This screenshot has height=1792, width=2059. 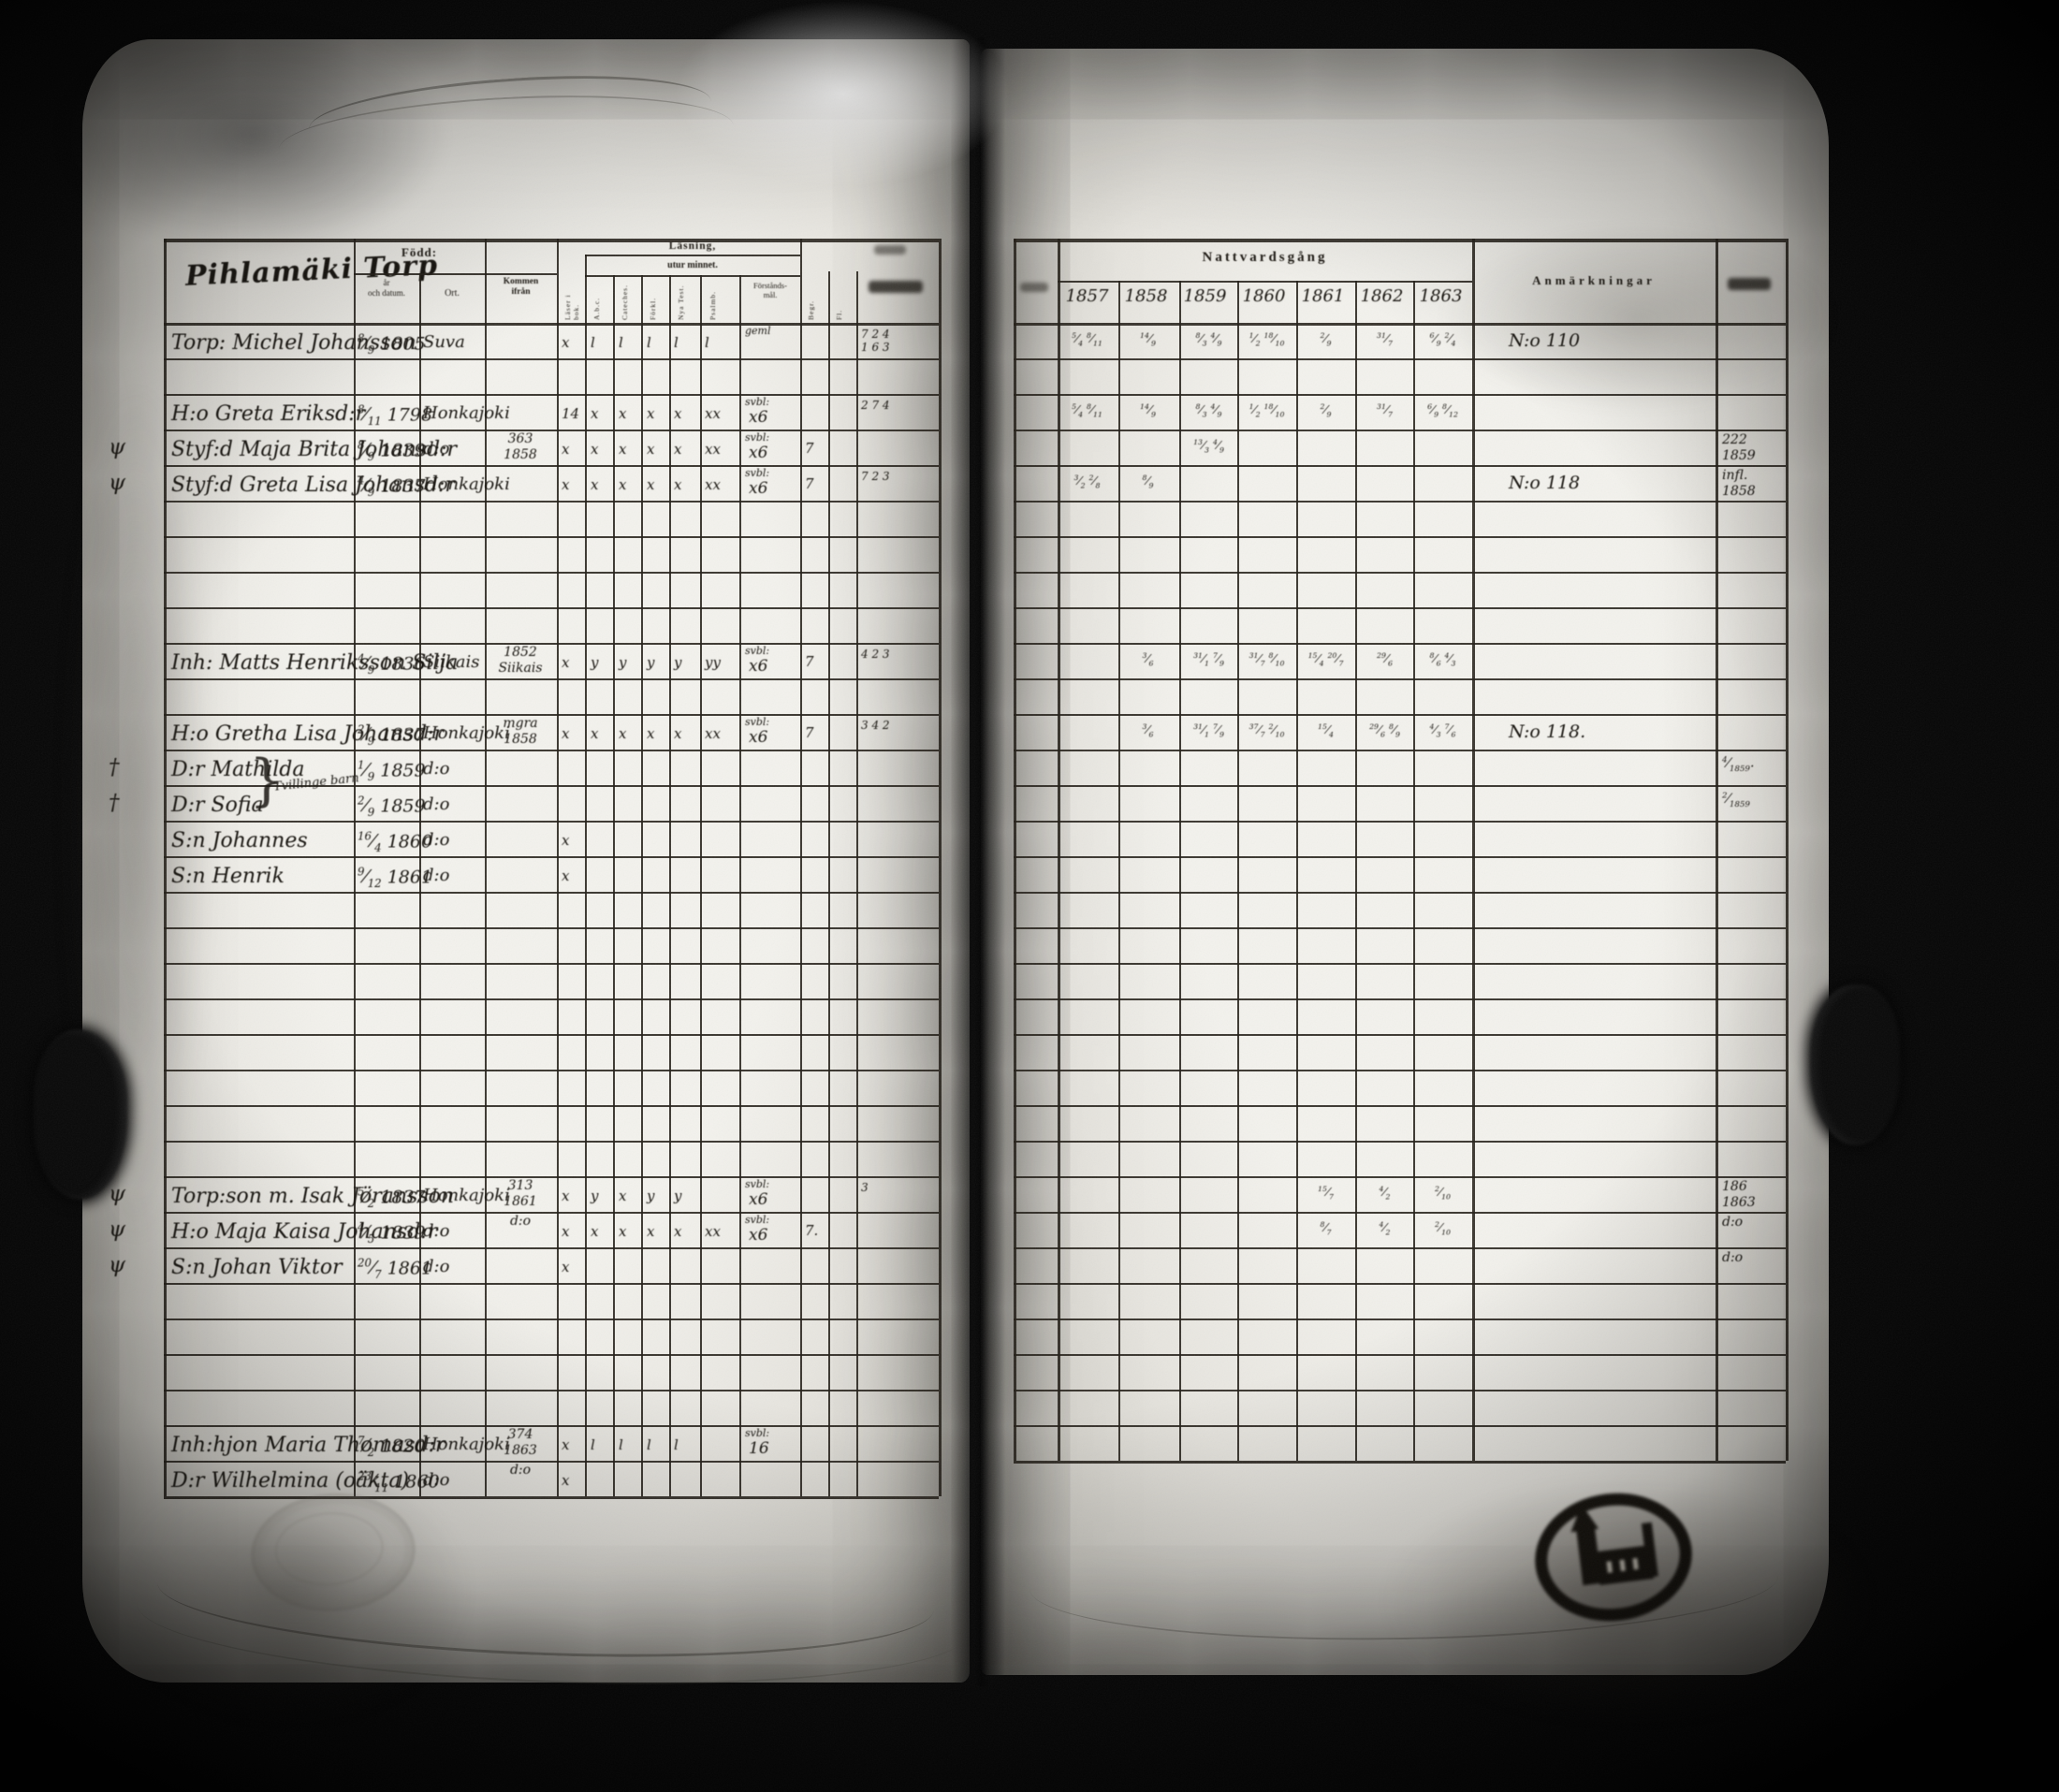 What do you see at coordinates (759, 1448) in the screenshot?
I see `grade-cell: 16` at bounding box center [759, 1448].